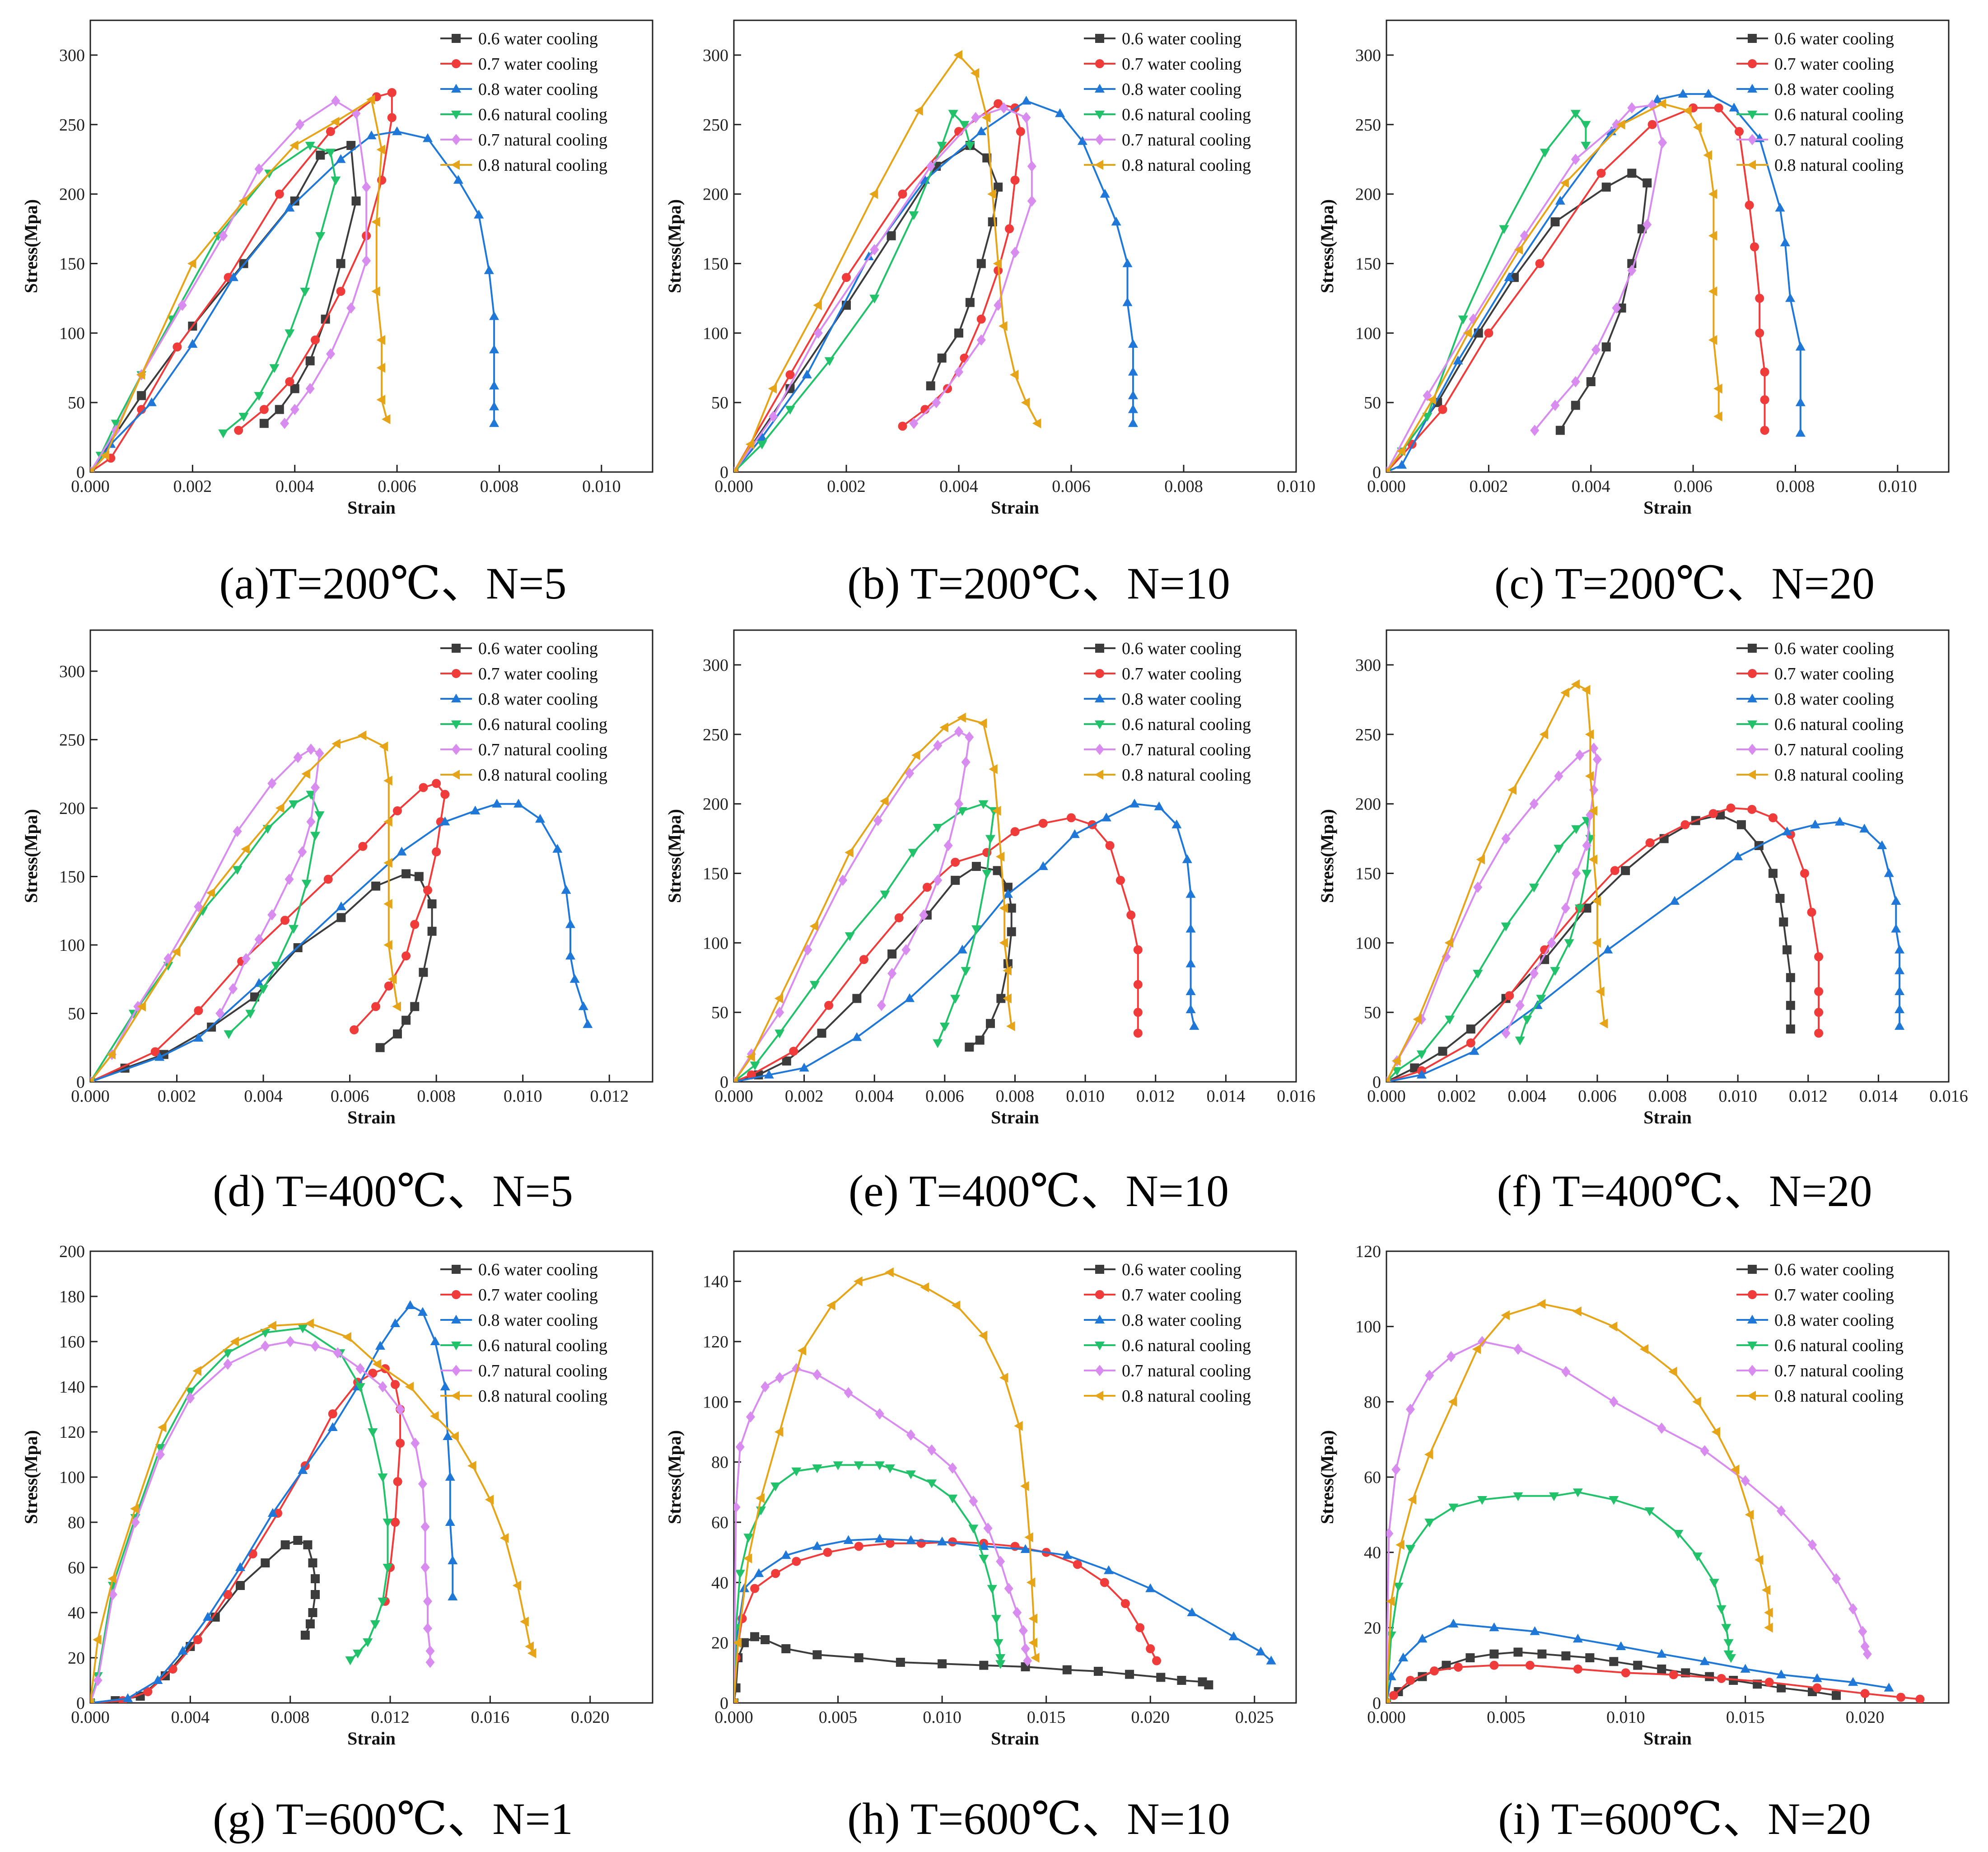 The image size is (1988, 1852). Describe the element at coordinates (1186, 1396) in the screenshot. I see `legend-label: 0.8 natural cooling` at that location.